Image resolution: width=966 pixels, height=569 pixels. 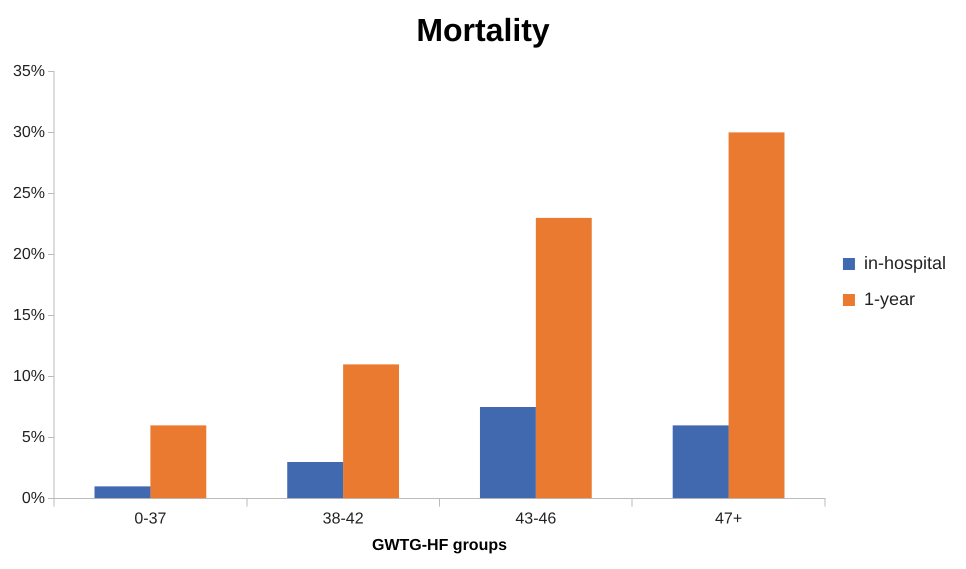 I want to click on x-tick-label: 0-37, so click(x=150, y=519).